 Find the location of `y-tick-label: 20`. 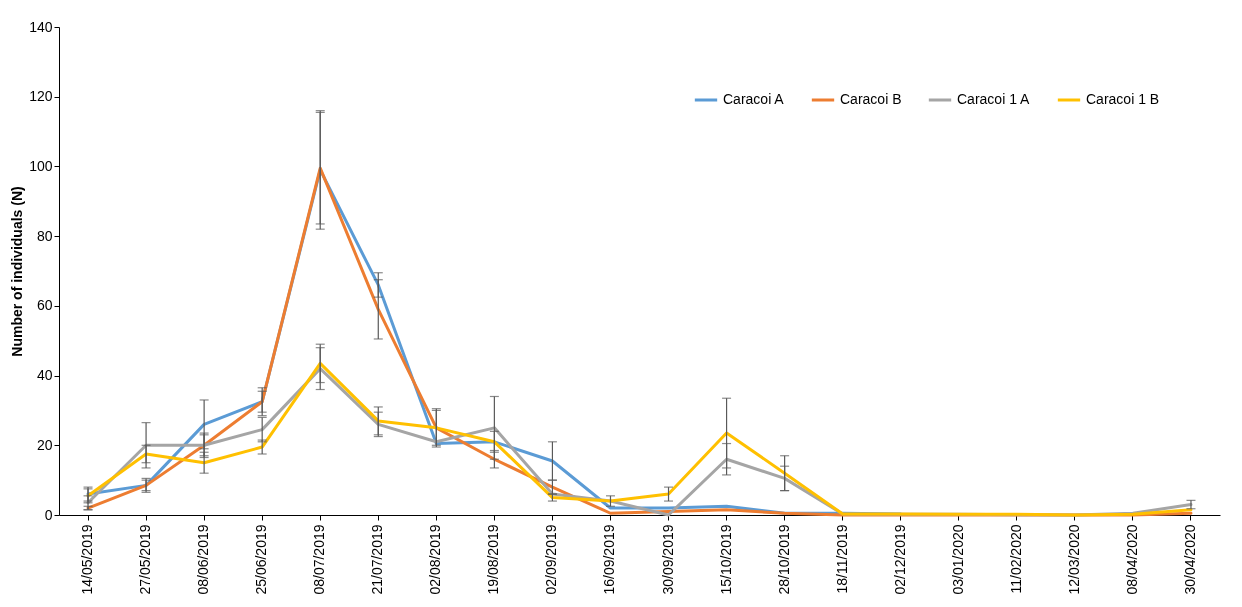

y-tick-label: 20 is located at coordinates (44, 444).